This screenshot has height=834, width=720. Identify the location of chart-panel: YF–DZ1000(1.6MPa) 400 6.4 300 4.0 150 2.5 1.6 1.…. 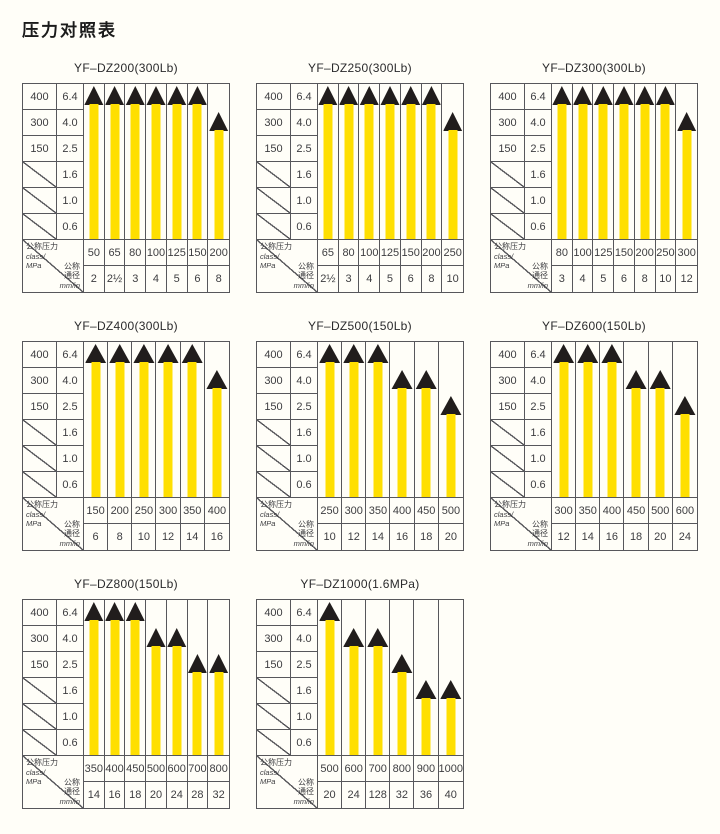
(360, 693).